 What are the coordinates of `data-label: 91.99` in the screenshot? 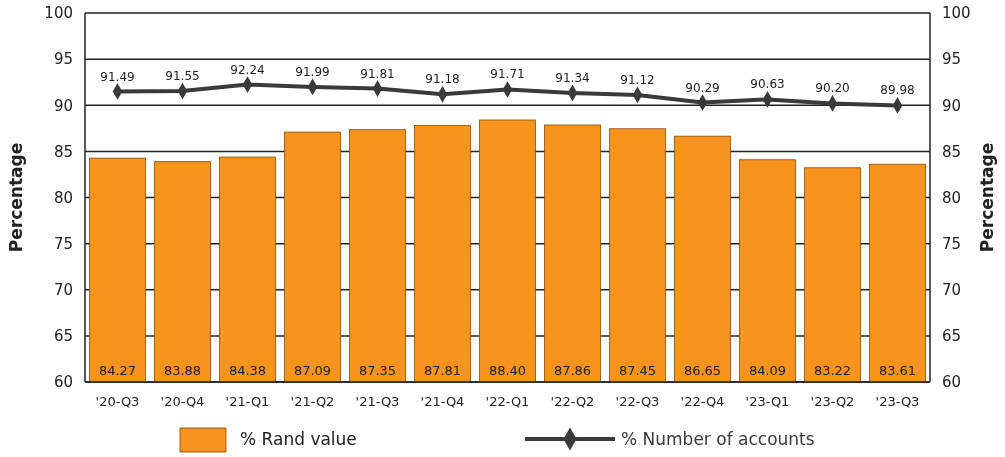 It's located at (312, 71).